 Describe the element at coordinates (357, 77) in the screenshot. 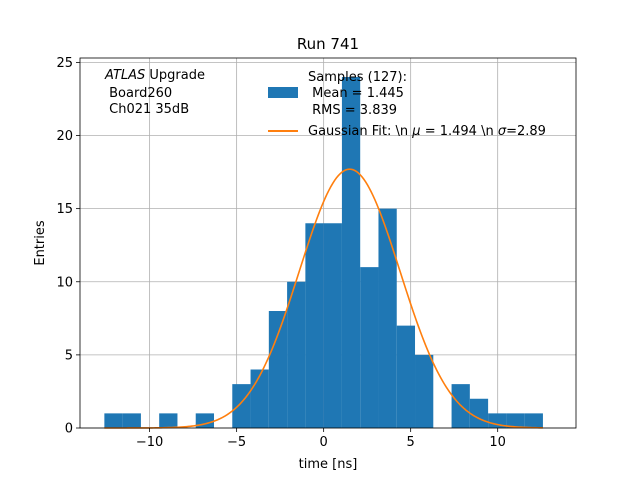

I see `legend-histogram-label-1: Samples (127):` at that location.